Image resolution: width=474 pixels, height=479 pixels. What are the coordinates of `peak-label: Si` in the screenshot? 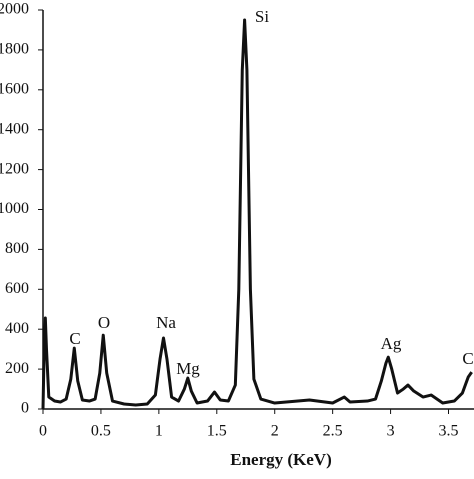 It's located at (262, 16).